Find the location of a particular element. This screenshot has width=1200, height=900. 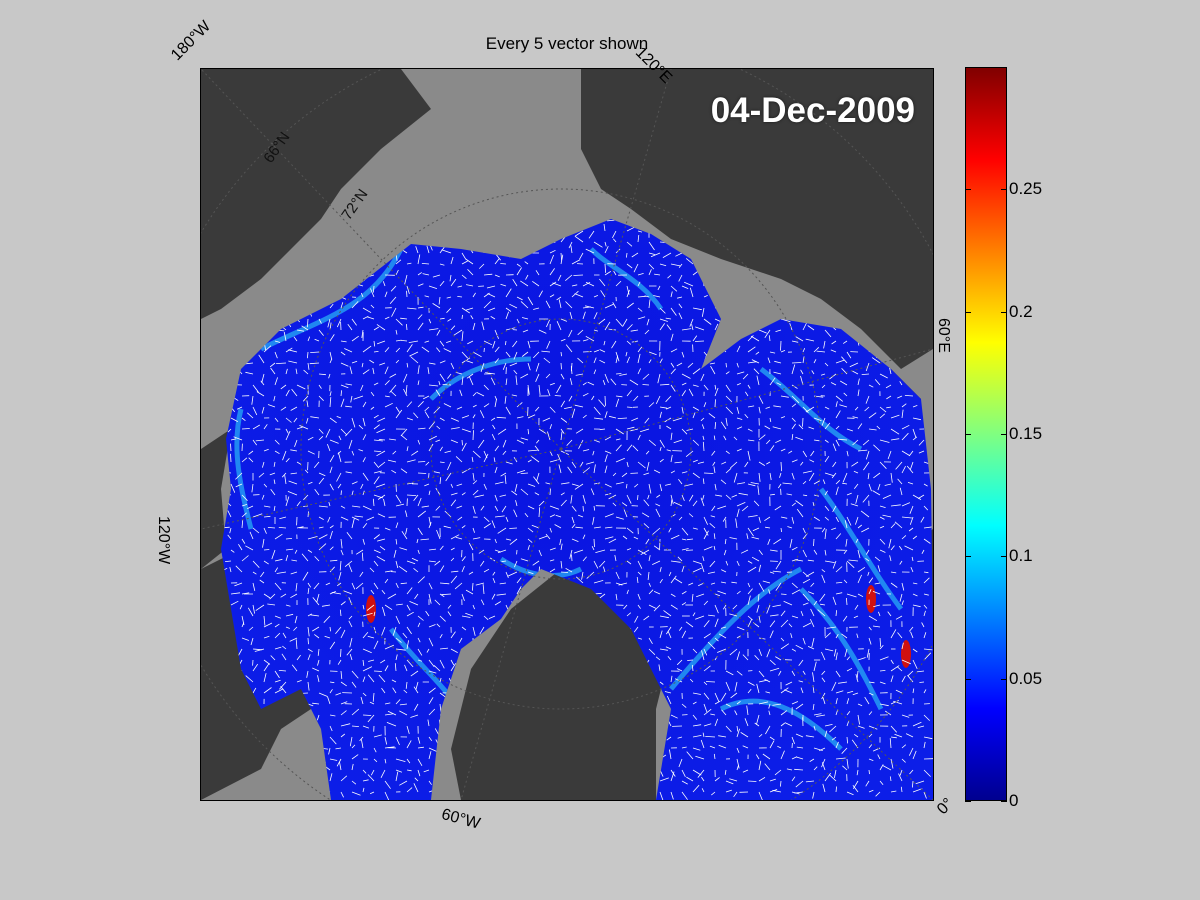

lon-label-0: 0° is located at coordinates (945, 807).